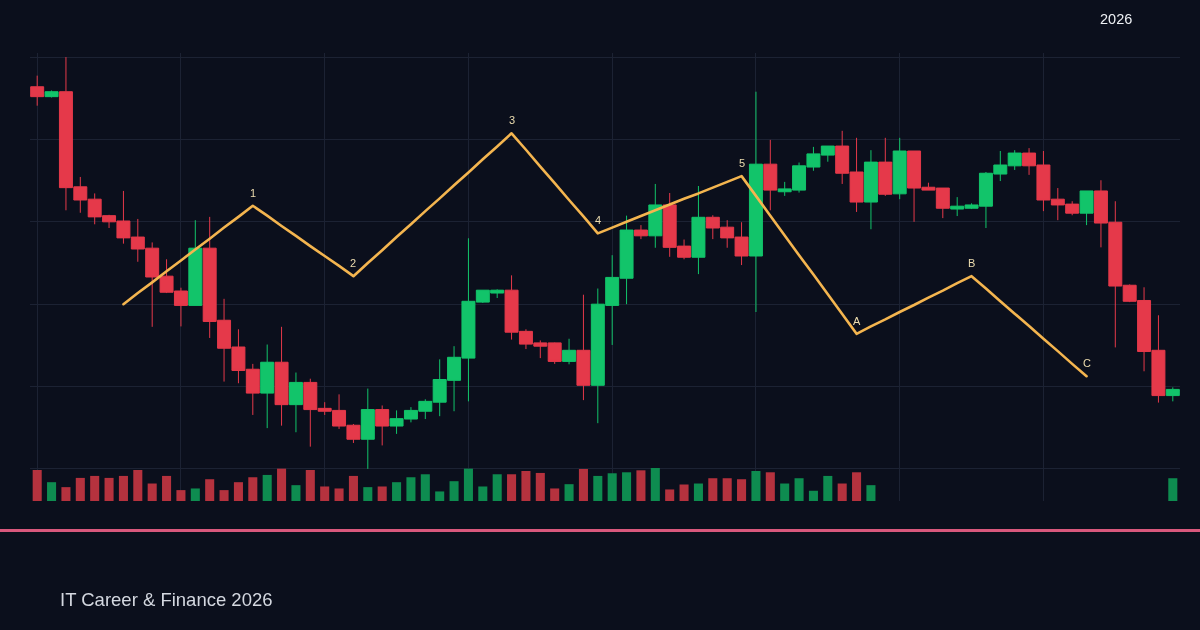 Image resolution: width=1200 pixels, height=630 pixels. Describe the element at coordinates (598, 220) in the screenshot. I see `annotation: 4` at that location.